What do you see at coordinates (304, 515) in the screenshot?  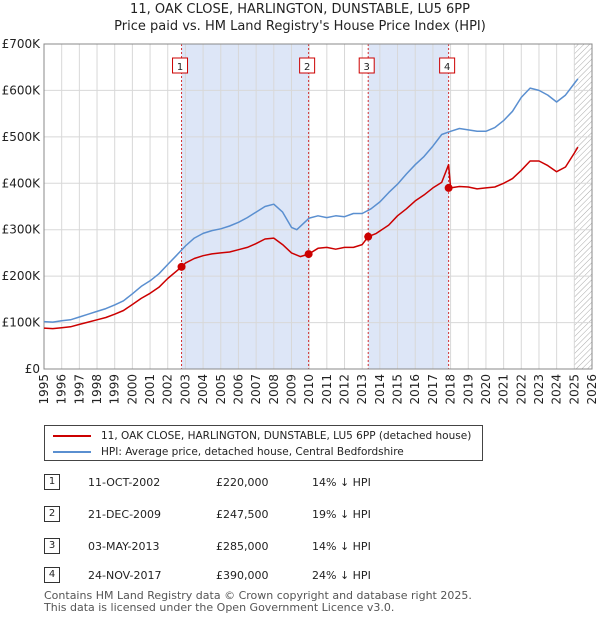 I see `sale-row: 2 21-DEC-2009 £247,500 19% ↓ HPI` at bounding box center [304, 515].